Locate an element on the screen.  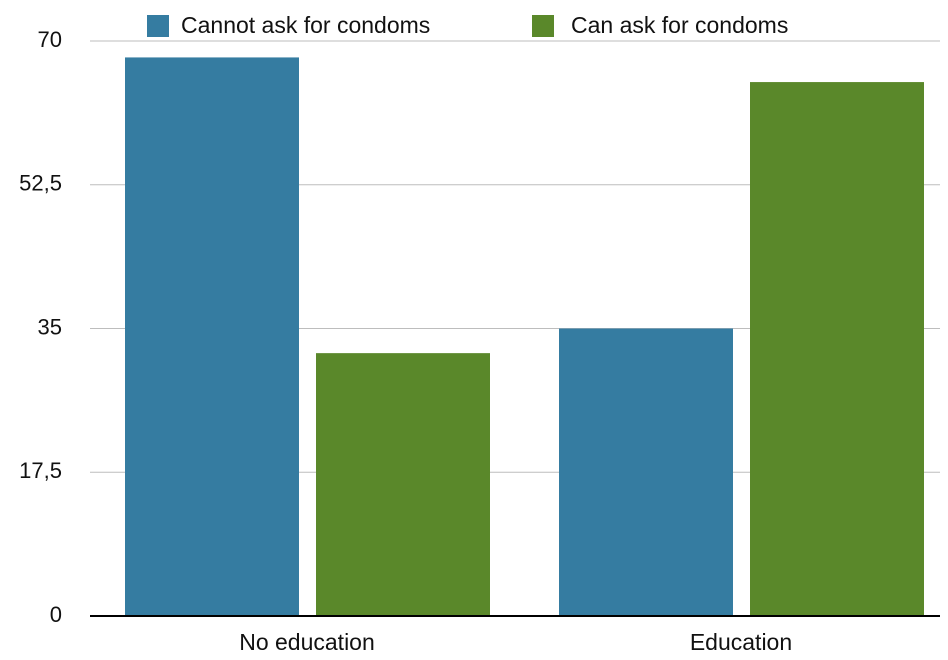
x-category-label: Education is located at coordinates (741, 642).